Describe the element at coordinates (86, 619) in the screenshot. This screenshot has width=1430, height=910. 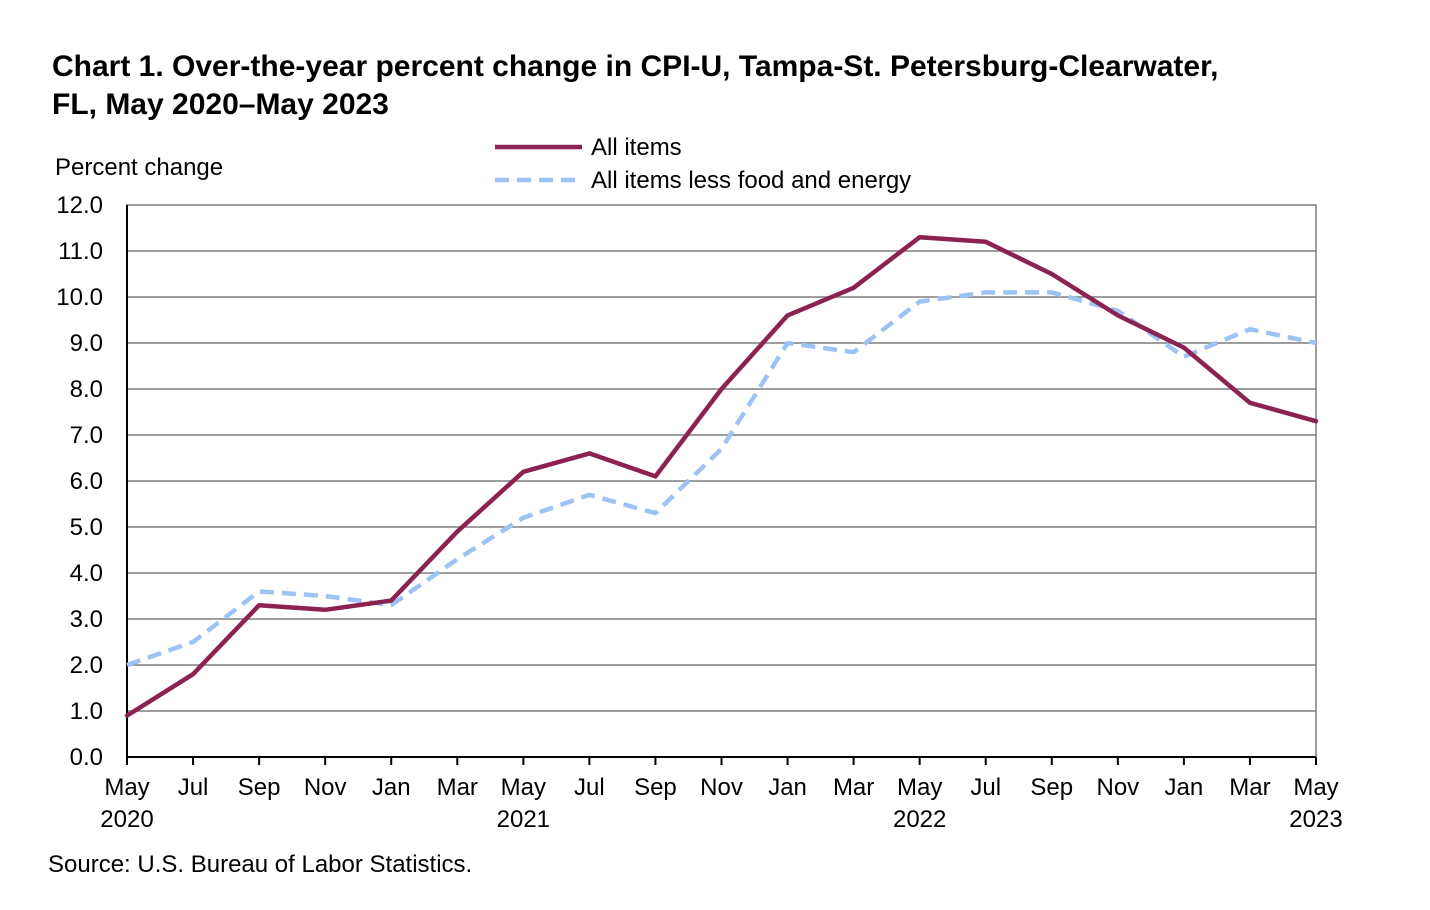
I see `y-tick-label: 3.0` at that location.